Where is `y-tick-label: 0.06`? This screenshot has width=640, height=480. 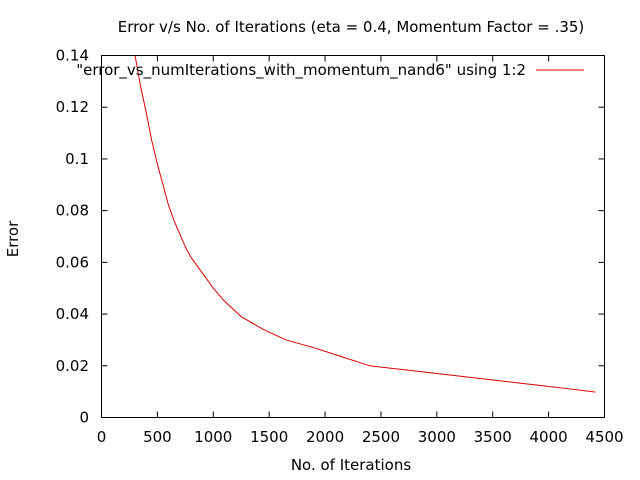 y-tick-label: 0.06 is located at coordinates (72, 262).